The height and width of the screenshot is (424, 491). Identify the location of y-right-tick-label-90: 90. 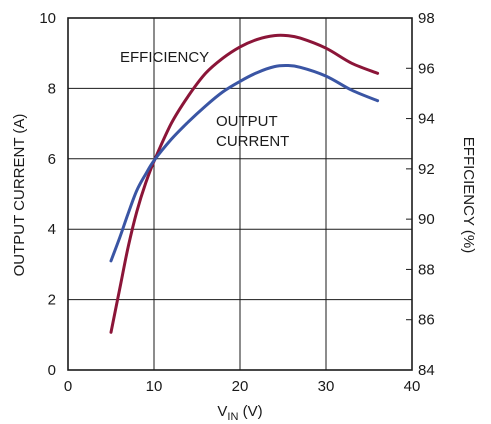
(426, 219).